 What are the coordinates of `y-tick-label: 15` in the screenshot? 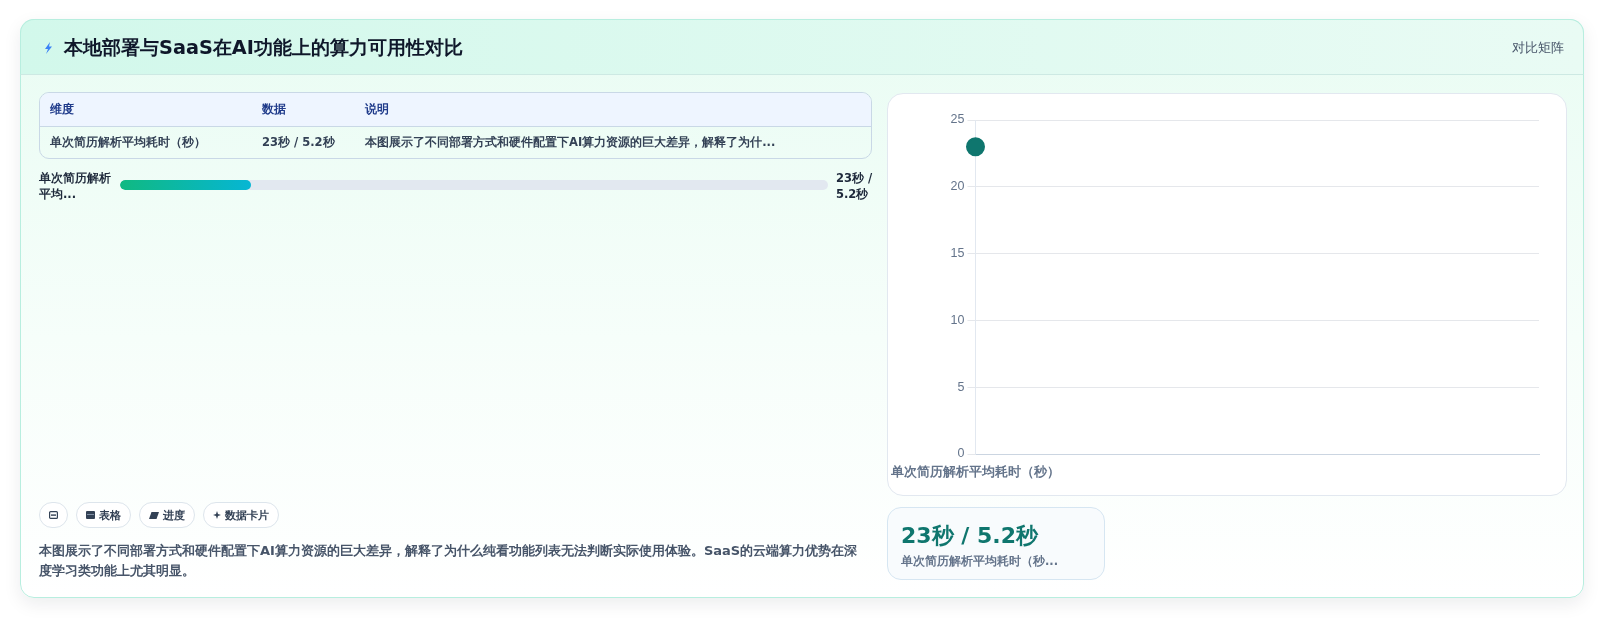 It's located at (957, 253).